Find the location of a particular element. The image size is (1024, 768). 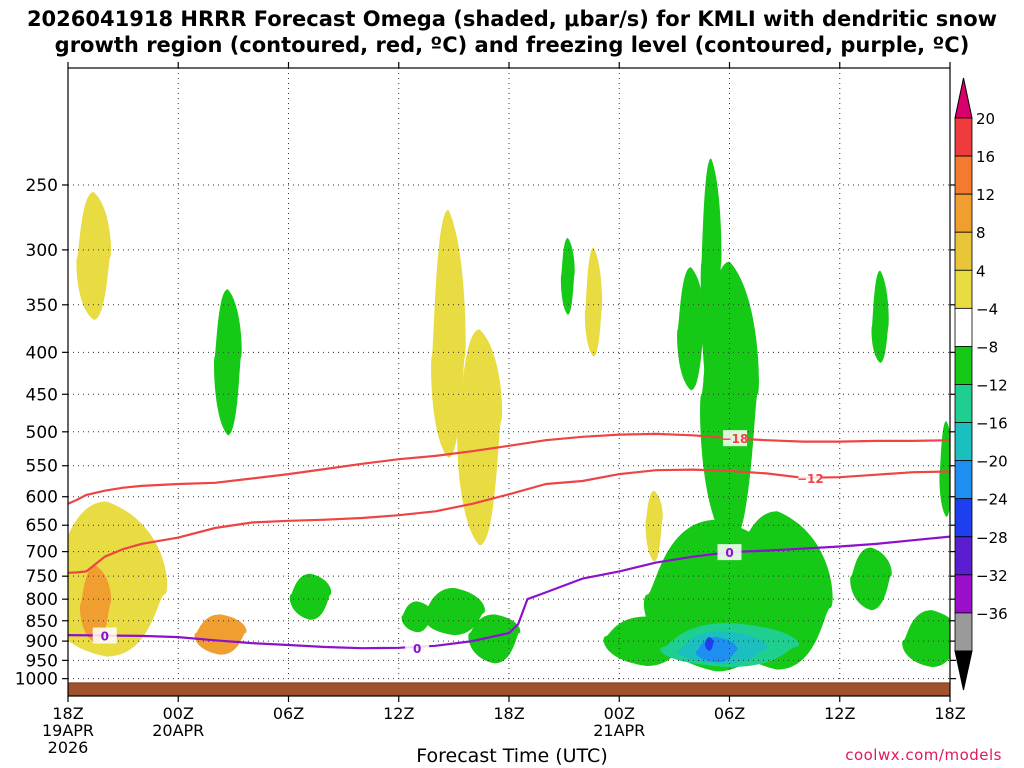

colorbar-label: −36 is located at coordinates (992, 614).